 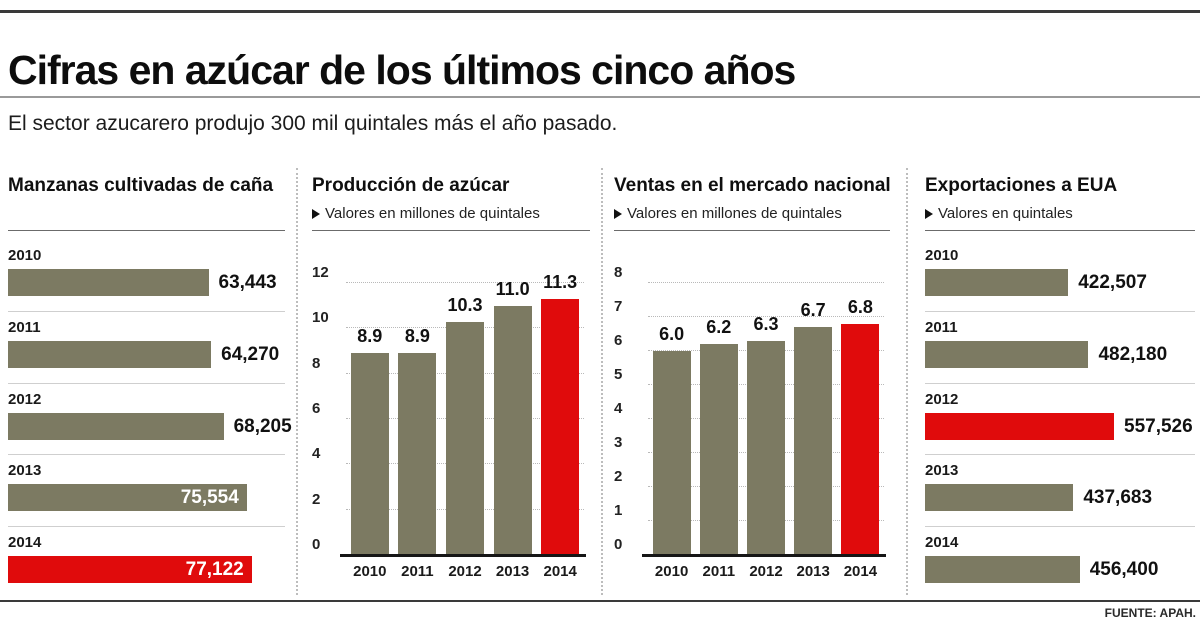 What do you see at coordinates (560, 571) in the screenshot?
I see `x-axis-label: 2014` at bounding box center [560, 571].